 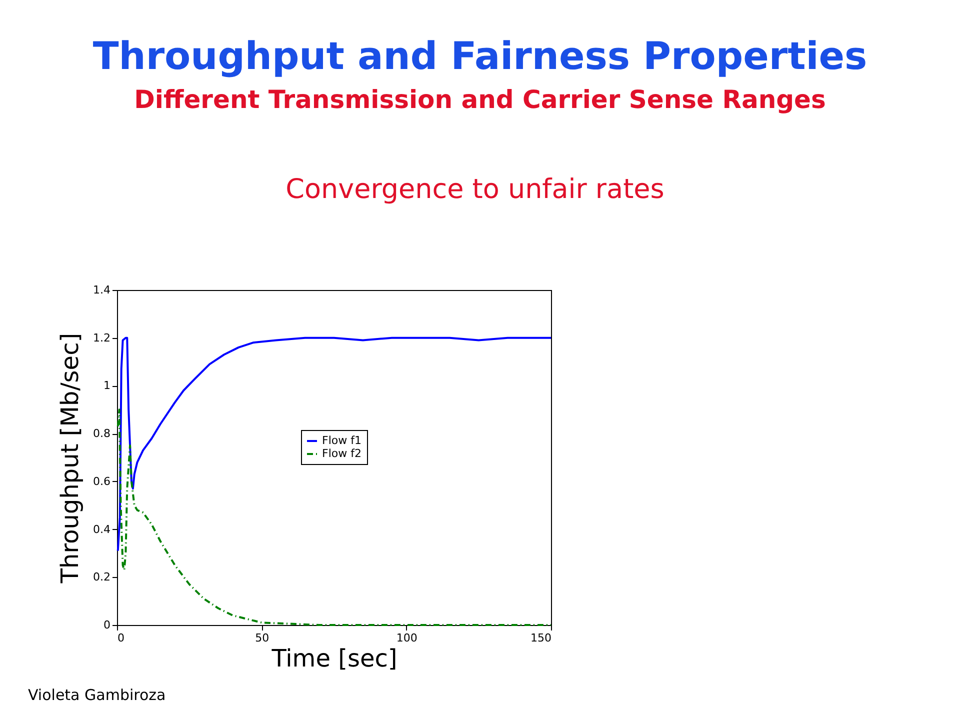 I want to click on x-tick-label: 100, so click(x=407, y=638).